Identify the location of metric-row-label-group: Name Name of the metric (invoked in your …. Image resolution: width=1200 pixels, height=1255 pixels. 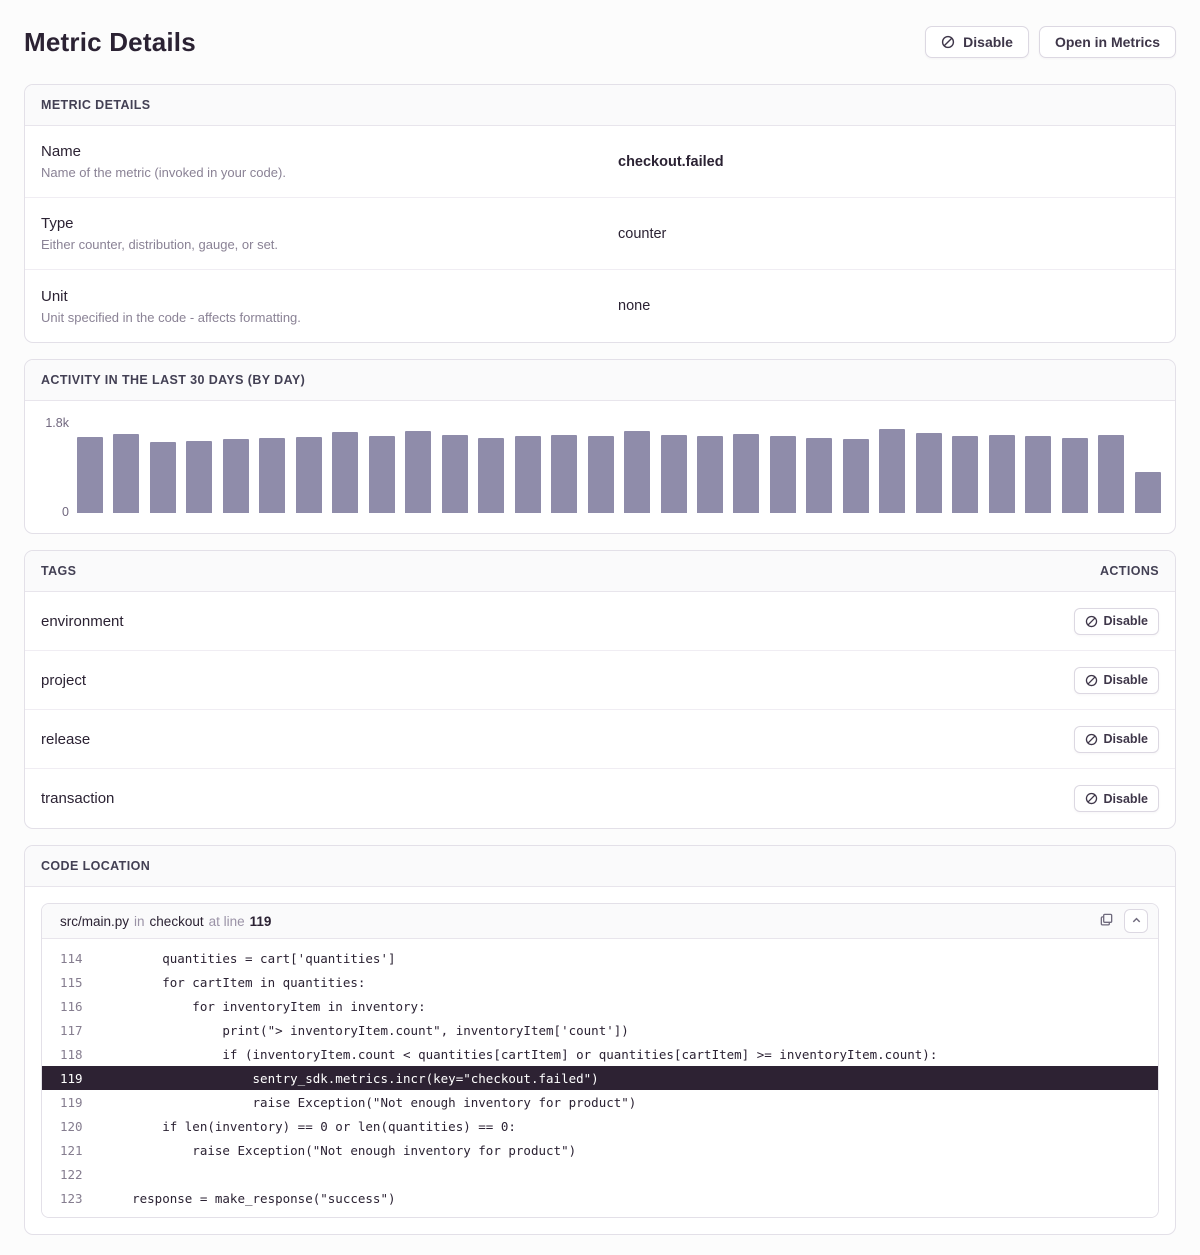
(320, 161).